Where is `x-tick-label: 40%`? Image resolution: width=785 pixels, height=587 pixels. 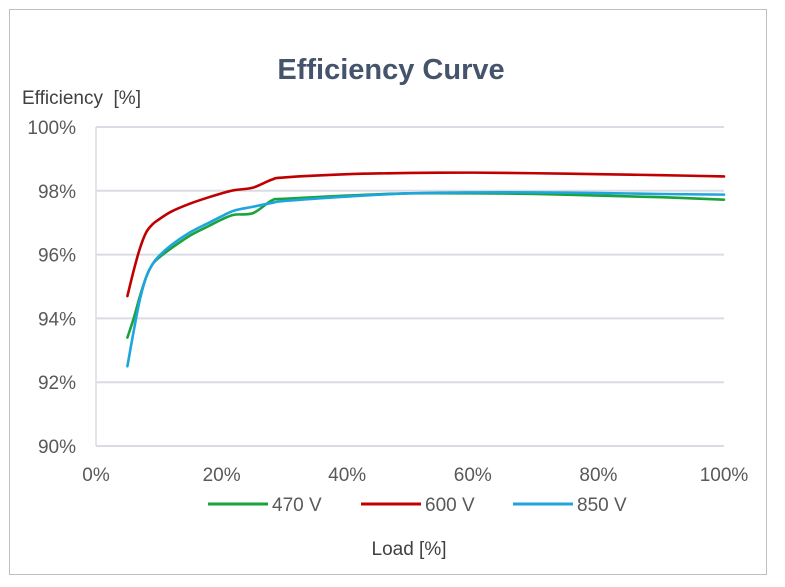
x-tick-label: 40% is located at coordinates (347, 475).